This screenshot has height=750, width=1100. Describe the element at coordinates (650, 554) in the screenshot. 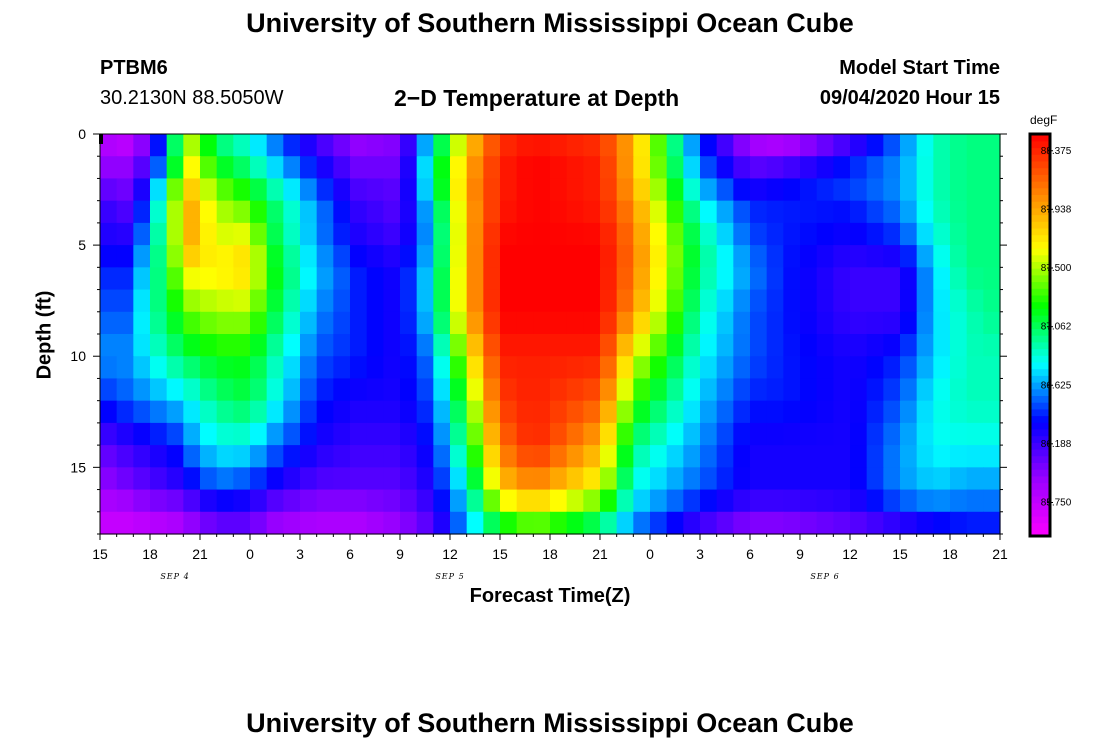

I see `x-tick-label: 0` at that location.